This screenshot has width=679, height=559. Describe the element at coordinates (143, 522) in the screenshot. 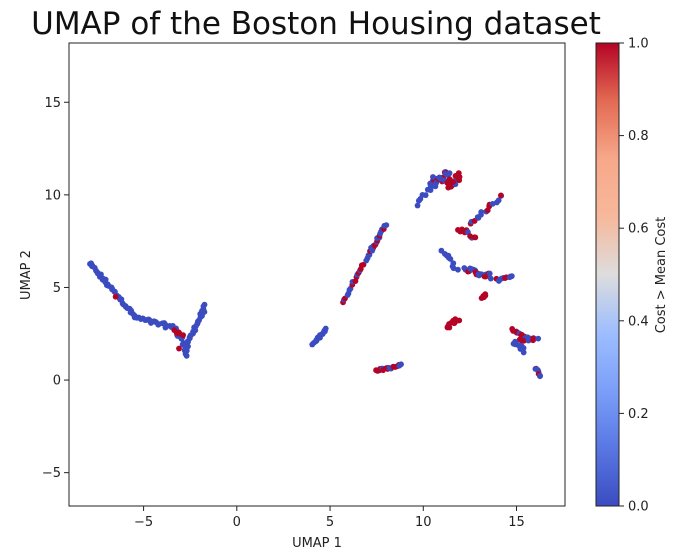

I see `x-tick-label: −5` at that location.